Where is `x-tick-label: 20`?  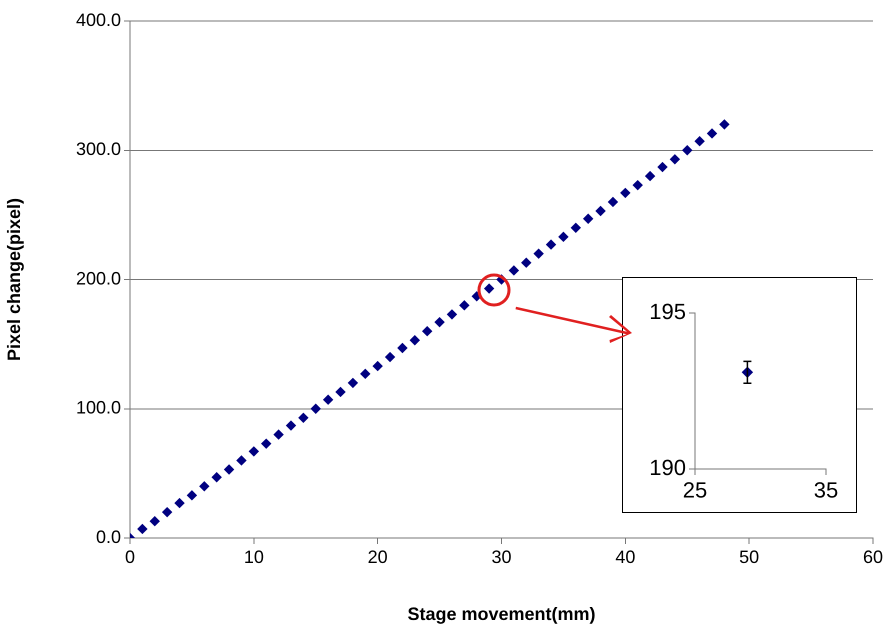
x-tick-label: 20 is located at coordinates (378, 556).